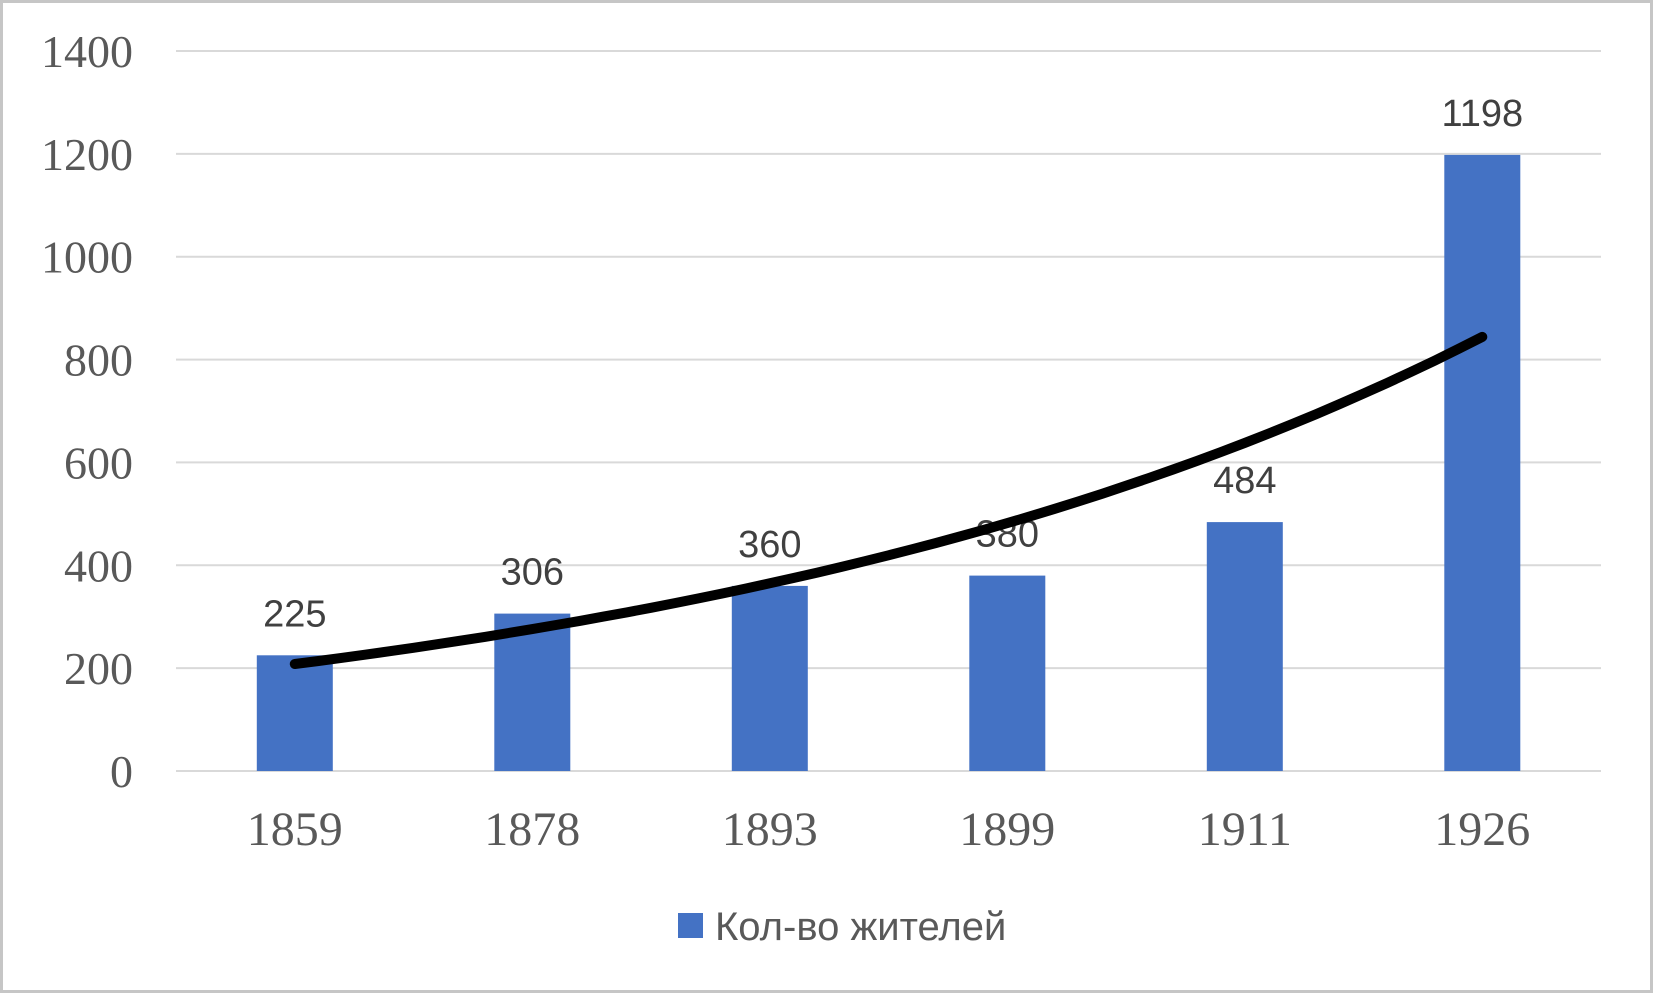  I want to click on y-axis-tick-label: 1200, so click(87, 154).